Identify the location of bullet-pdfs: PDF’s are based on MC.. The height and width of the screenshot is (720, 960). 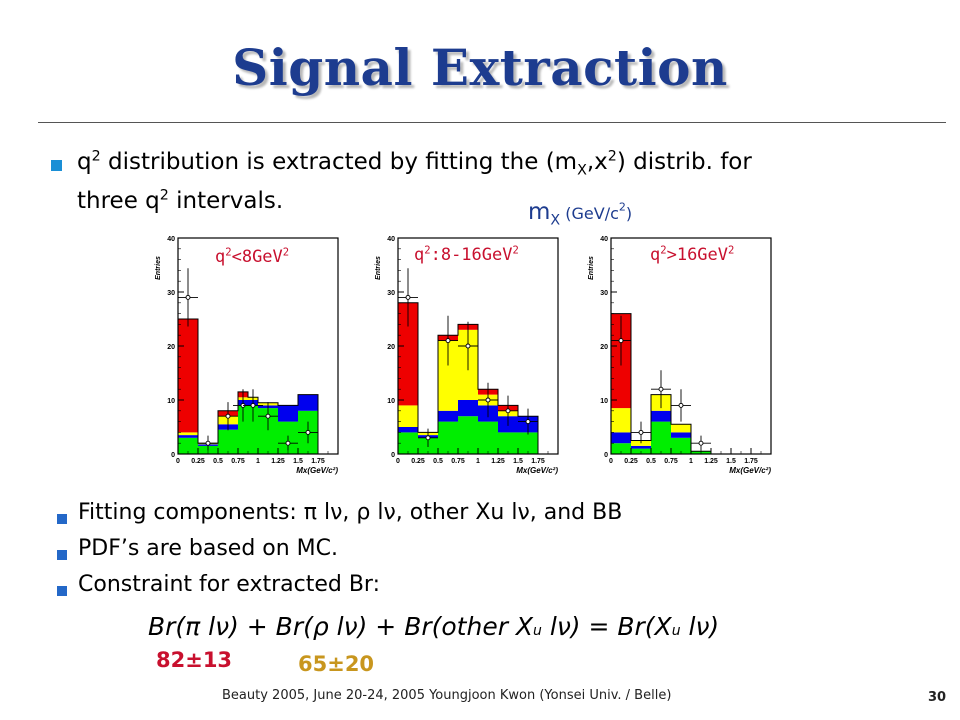
(208, 548).